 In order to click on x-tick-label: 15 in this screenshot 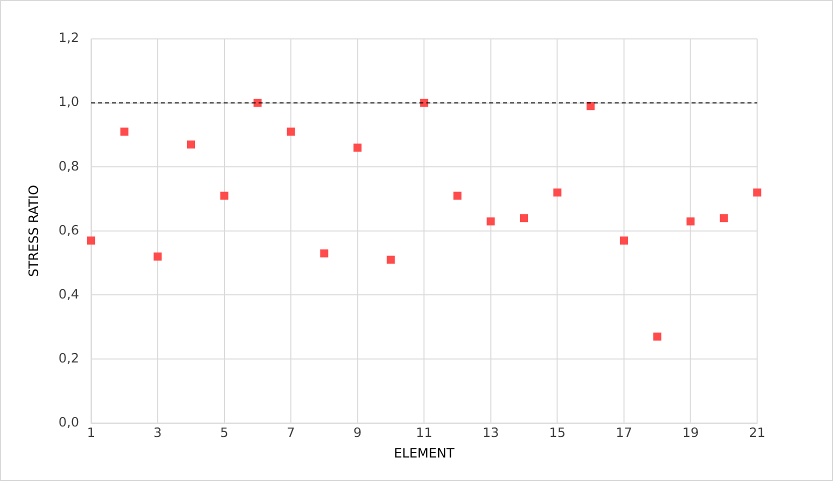, I will do `click(557, 434)`.